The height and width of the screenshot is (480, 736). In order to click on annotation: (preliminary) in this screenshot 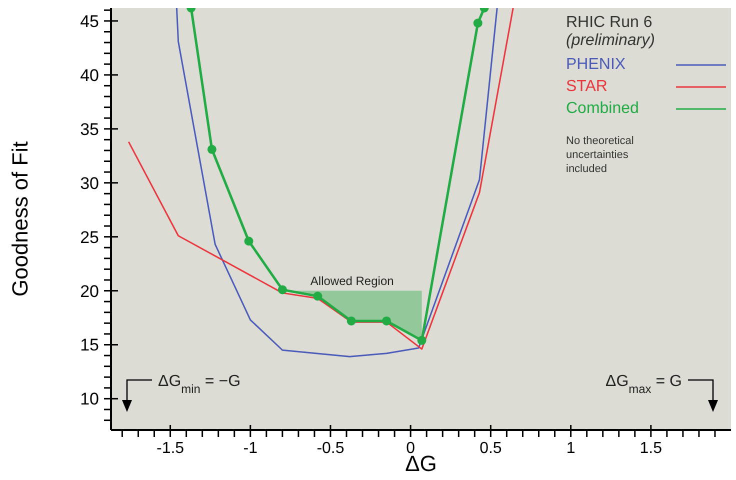, I will do `click(611, 41)`.